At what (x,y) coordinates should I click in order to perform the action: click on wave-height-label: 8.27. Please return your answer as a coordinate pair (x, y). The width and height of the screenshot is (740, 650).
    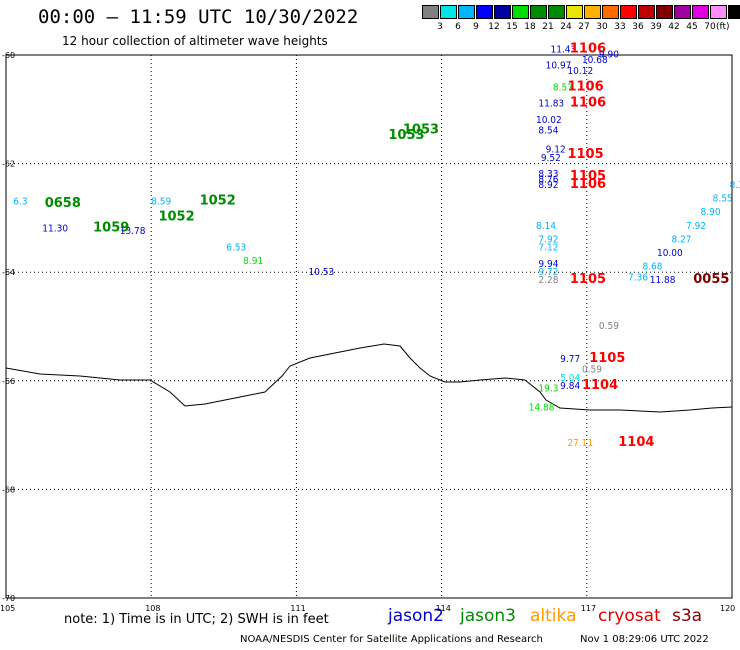
    Looking at the image, I should click on (682, 239).